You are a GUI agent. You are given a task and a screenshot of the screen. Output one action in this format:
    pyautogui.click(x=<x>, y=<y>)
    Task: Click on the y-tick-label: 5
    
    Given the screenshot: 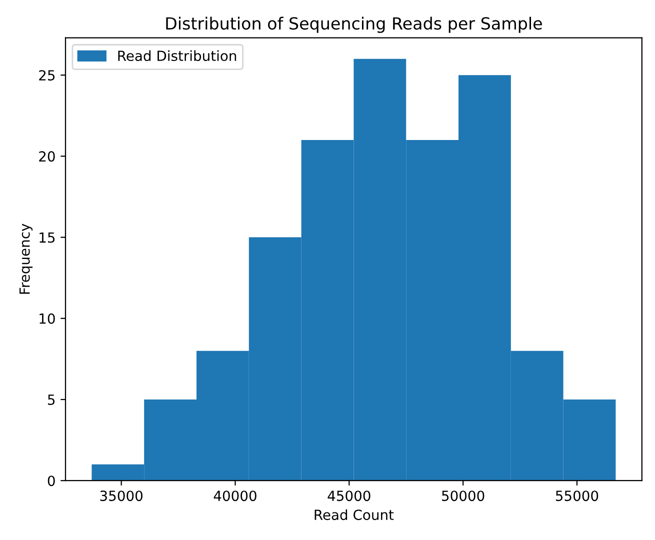 What is the action you would take?
    pyautogui.click(x=51, y=399)
    